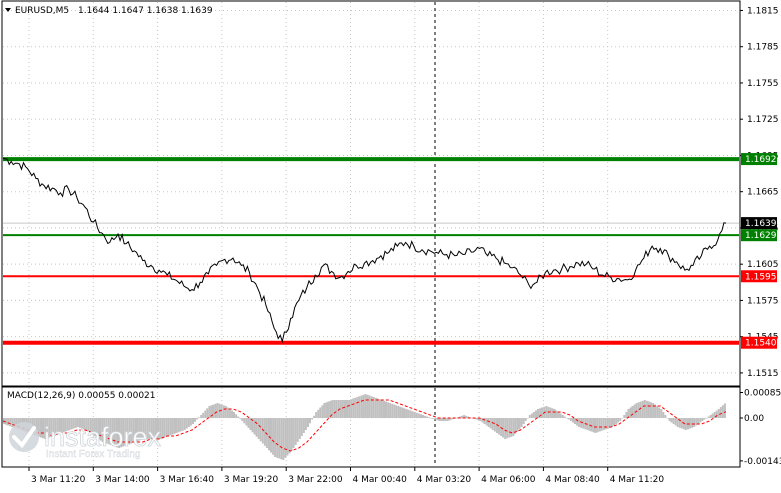  I want to click on time-label: 3 Mar 16:40, so click(187, 480).